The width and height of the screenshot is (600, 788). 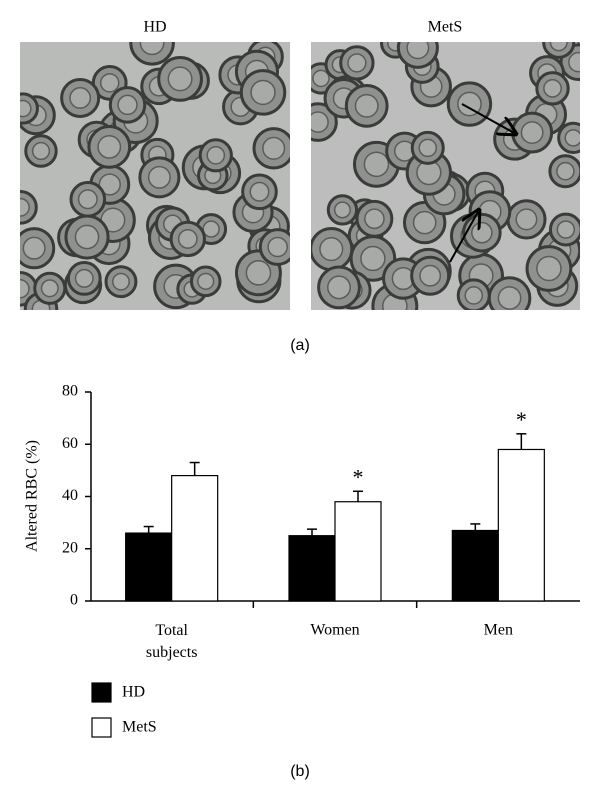 I want to click on y-tick-label: 80, so click(x=70, y=391).